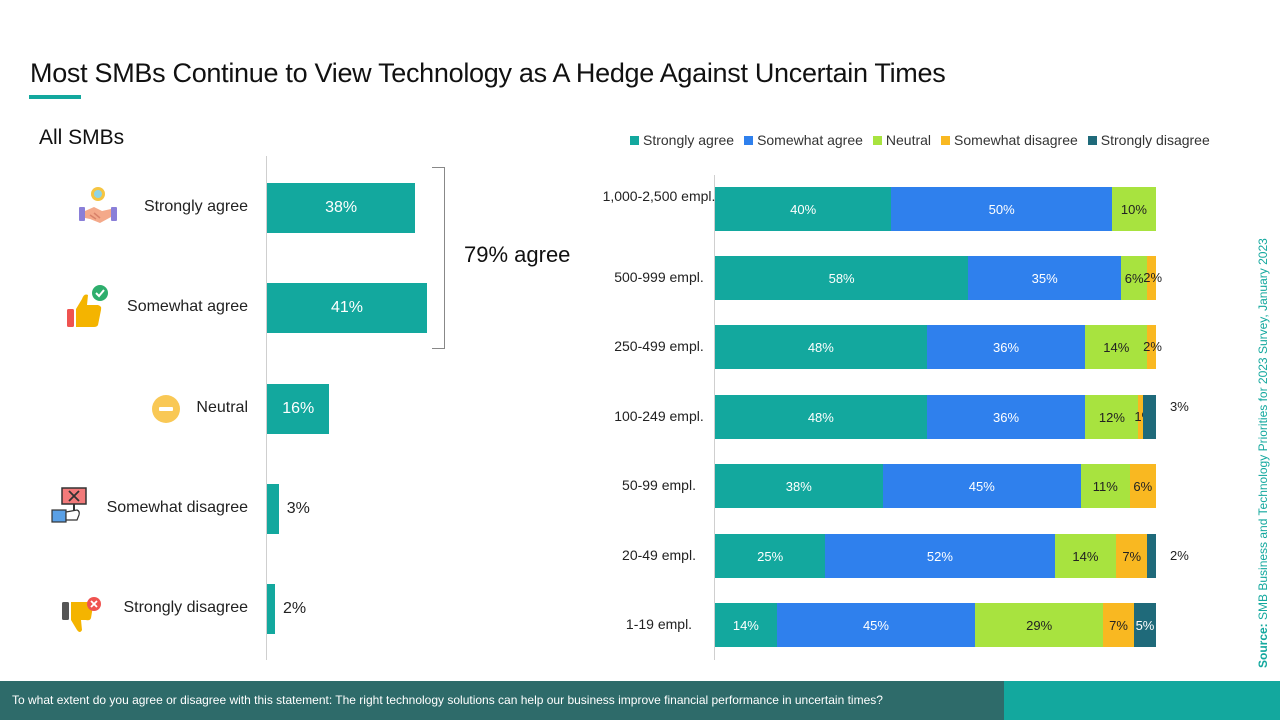 The image size is (1280, 720). What do you see at coordinates (222, 407) in the screenshot?
I see `left-category-label: Neutral` at bounding box center [222, 407].